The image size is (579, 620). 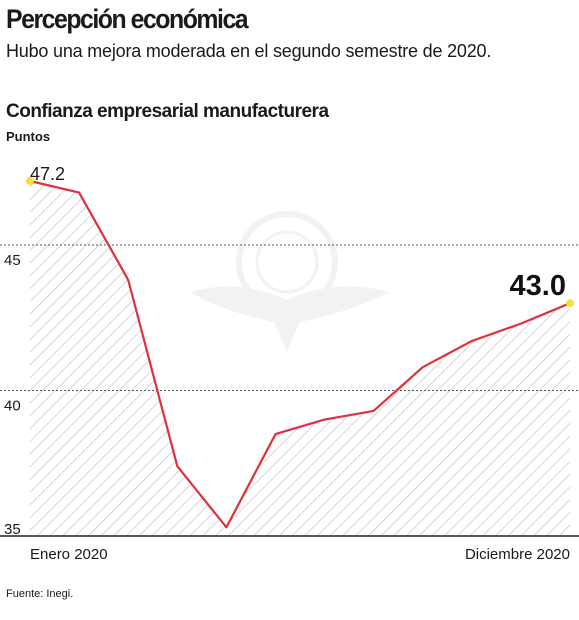 What do you see at coordinates (290, 281) in the screenshot?
I see `watermark-eagle-seal` at bounding box center [290, 281].